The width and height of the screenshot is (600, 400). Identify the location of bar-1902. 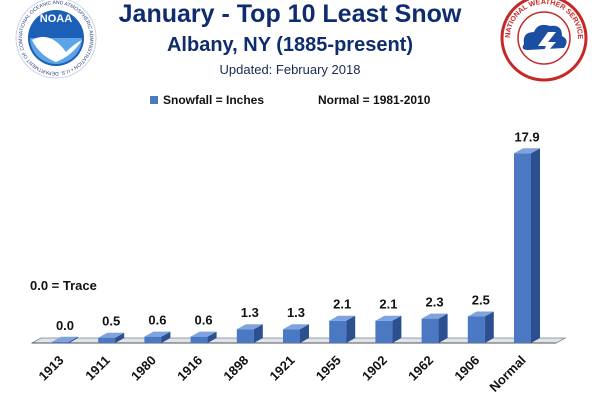
(388, 329).